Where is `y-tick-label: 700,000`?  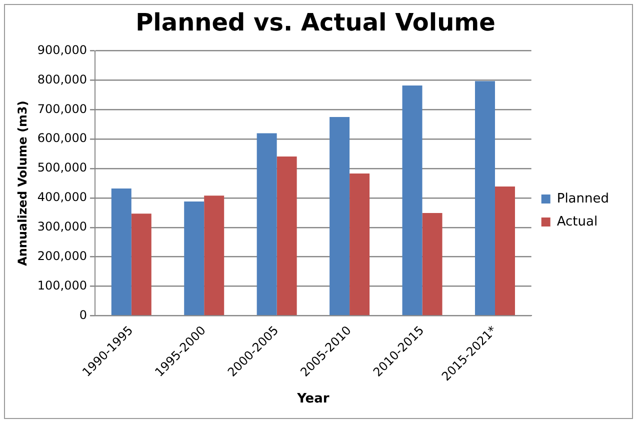
y-tick-label: 700,000 is located at coordinates (62, 109).